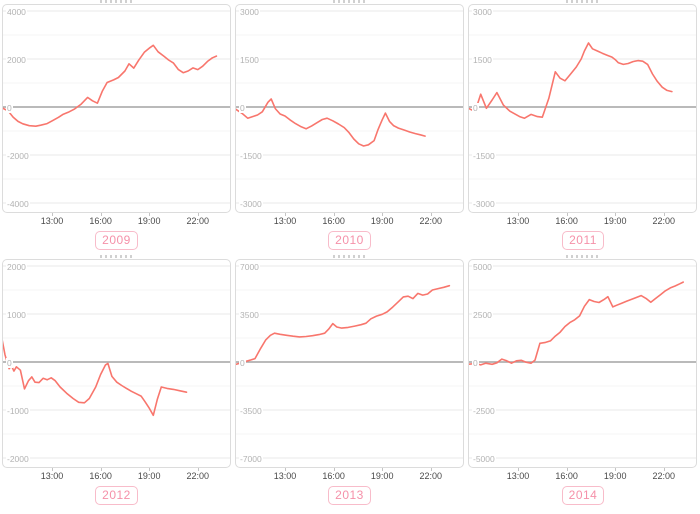  I want to click on year-badge: 2009, so click(116, 240).